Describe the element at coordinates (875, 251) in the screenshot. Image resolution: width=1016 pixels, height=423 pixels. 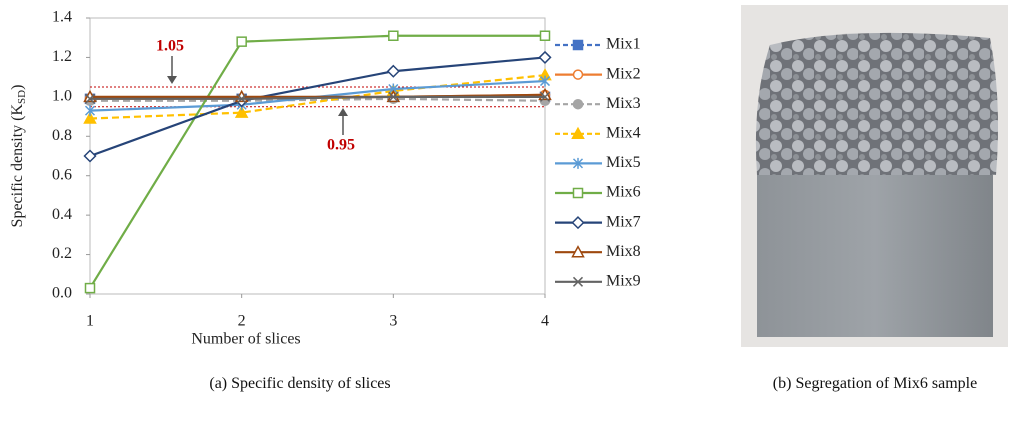
I see `concrete-block` at that location.